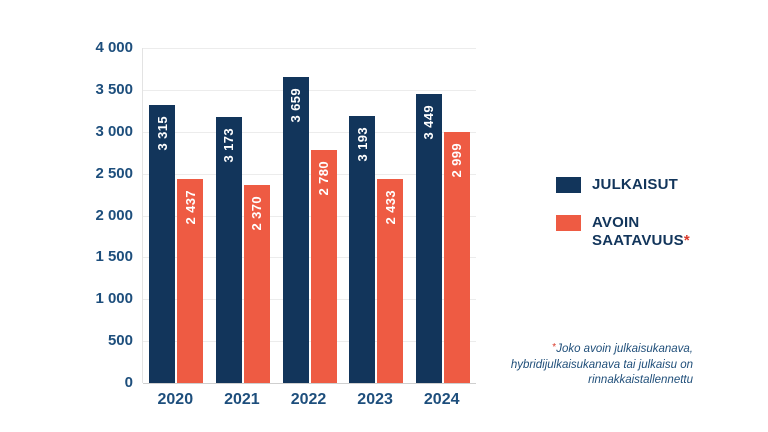 This screenshot has height=432, width=768. Describe the element at coordinates (114, 89) in the screenshot. I see `y-axis-tick-label: 3 500` at that location.